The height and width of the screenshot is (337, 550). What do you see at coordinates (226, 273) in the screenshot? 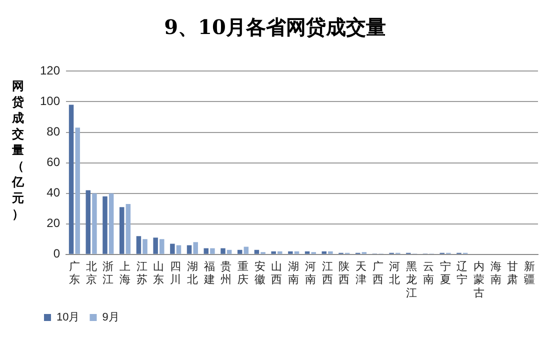
I see `x-tick-label: 贵州` at bounding box center [226, 273].